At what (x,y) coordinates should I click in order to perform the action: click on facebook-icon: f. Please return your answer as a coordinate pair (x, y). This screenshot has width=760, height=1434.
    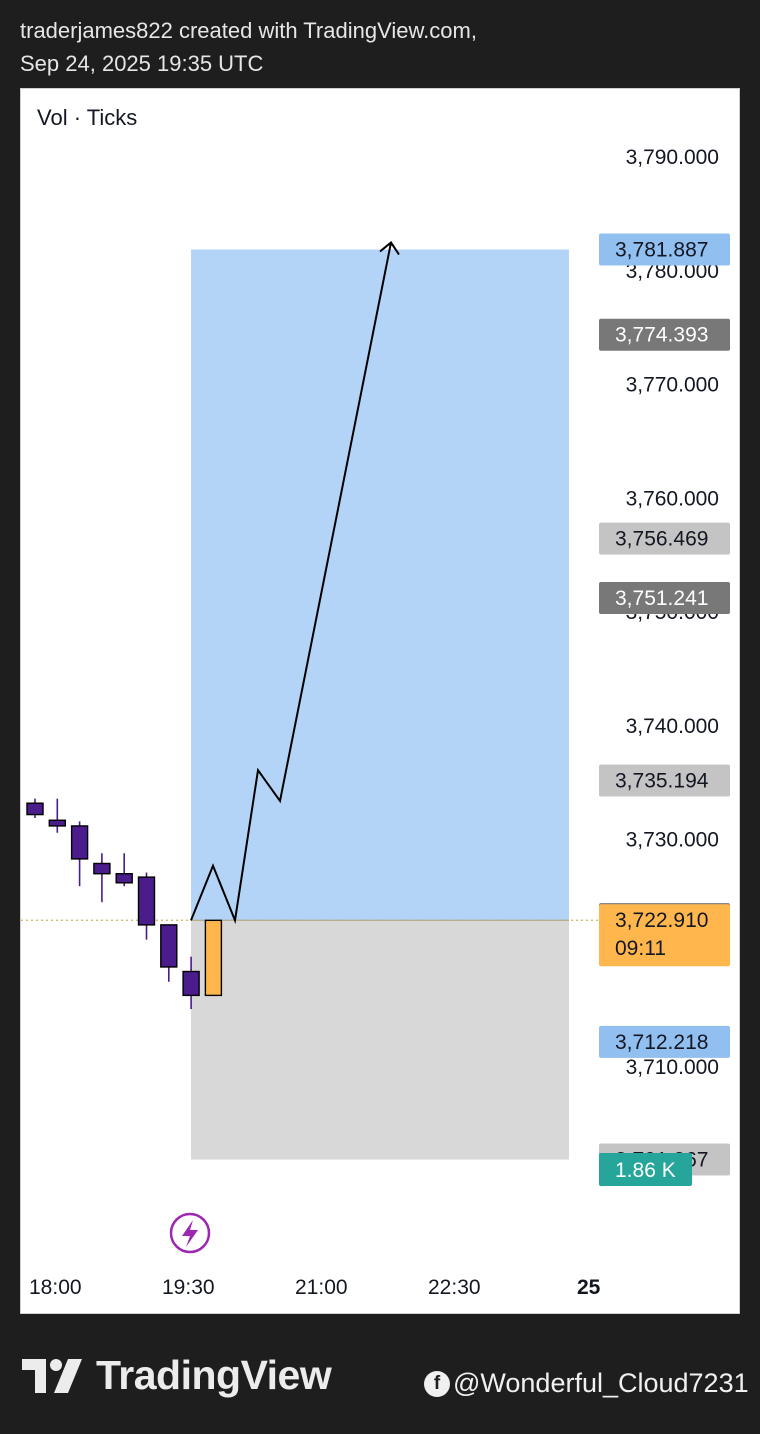
    Looking at the image, I should click on (437, 1383).